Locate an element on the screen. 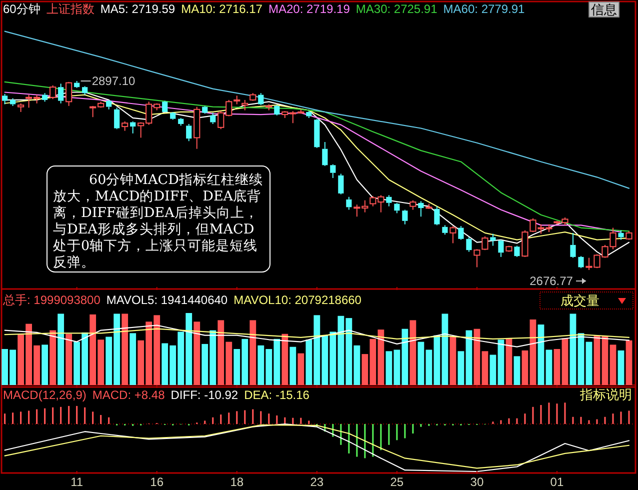 Image resolution: width=638 pixels, height=490 pixels. x-tick-label: 01 is located at coordinates (557, 482).